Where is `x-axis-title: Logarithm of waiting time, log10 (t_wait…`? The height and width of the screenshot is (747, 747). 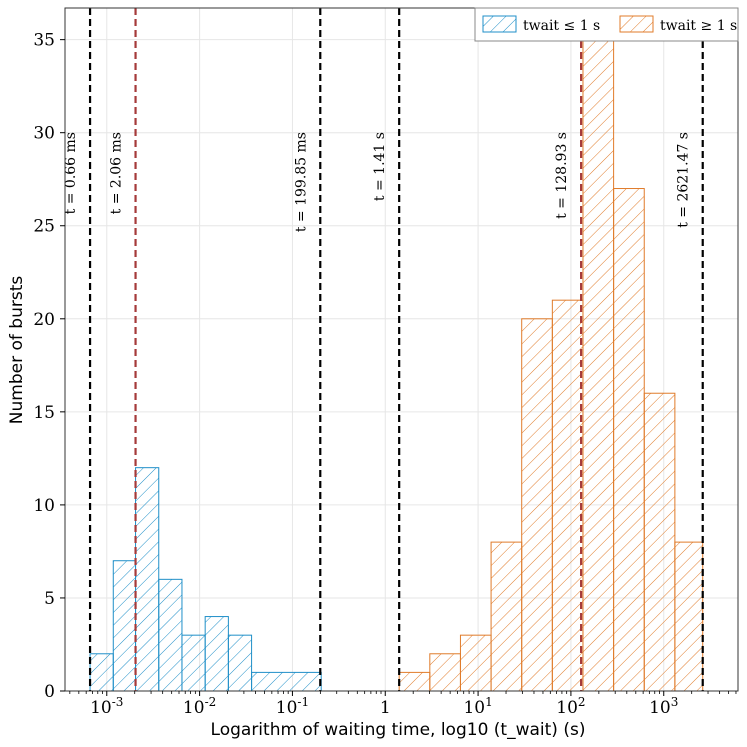
x-axis-title: Logarithm of waiting time, log10 (t_wait… is located at coordinates (398, 730).